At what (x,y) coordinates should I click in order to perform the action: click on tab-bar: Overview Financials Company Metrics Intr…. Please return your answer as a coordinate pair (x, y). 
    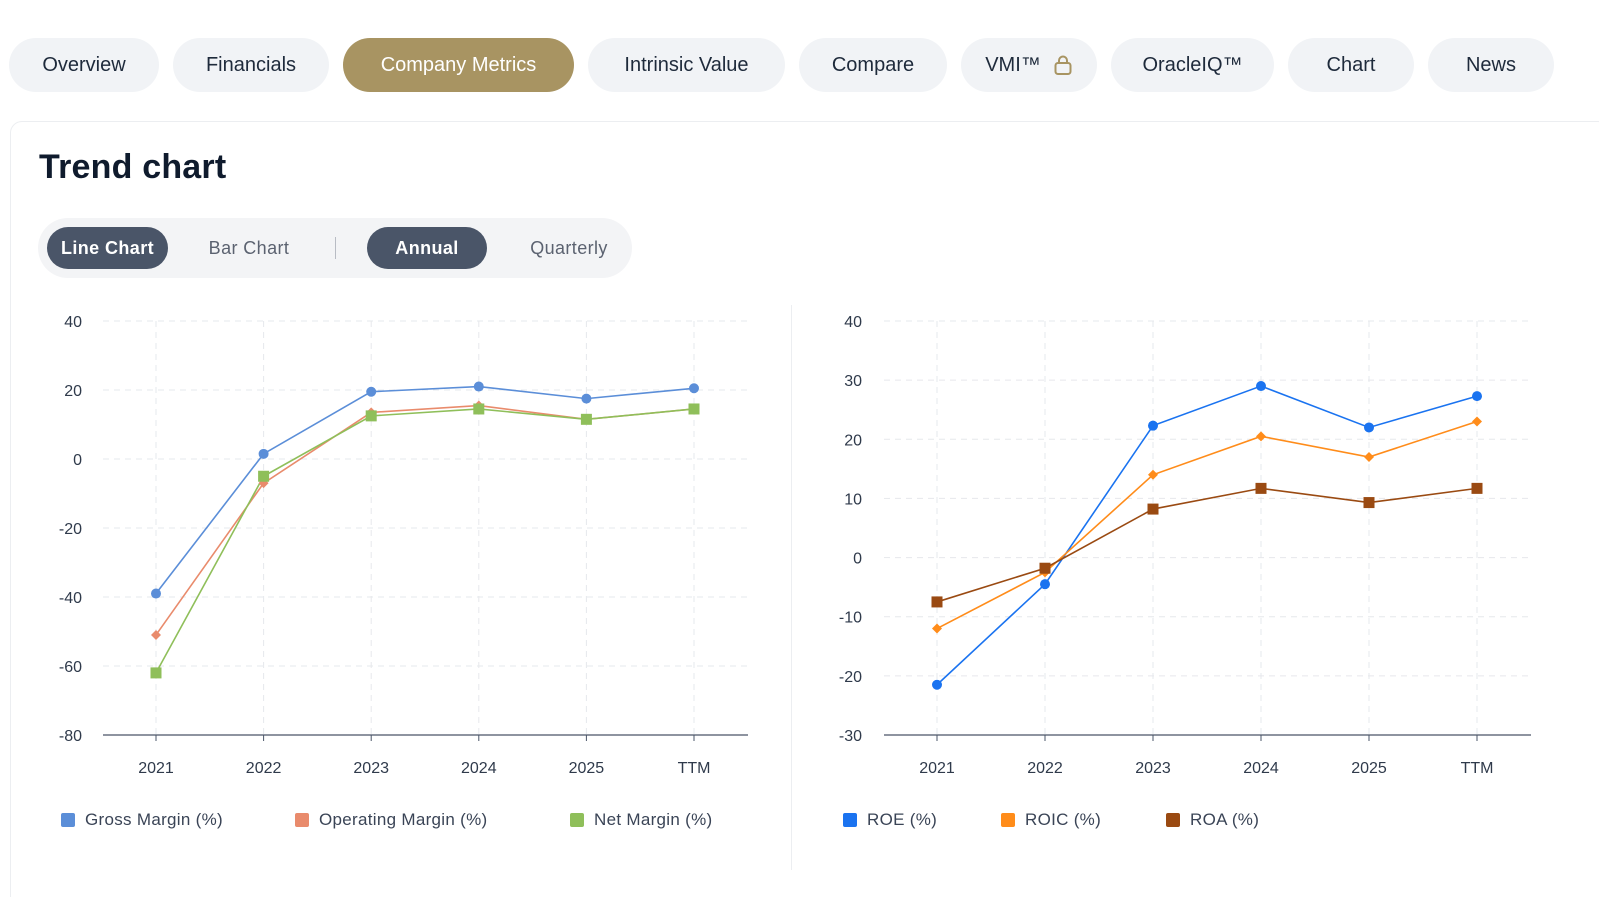
    Looking at the image, I should click on (781, 65).